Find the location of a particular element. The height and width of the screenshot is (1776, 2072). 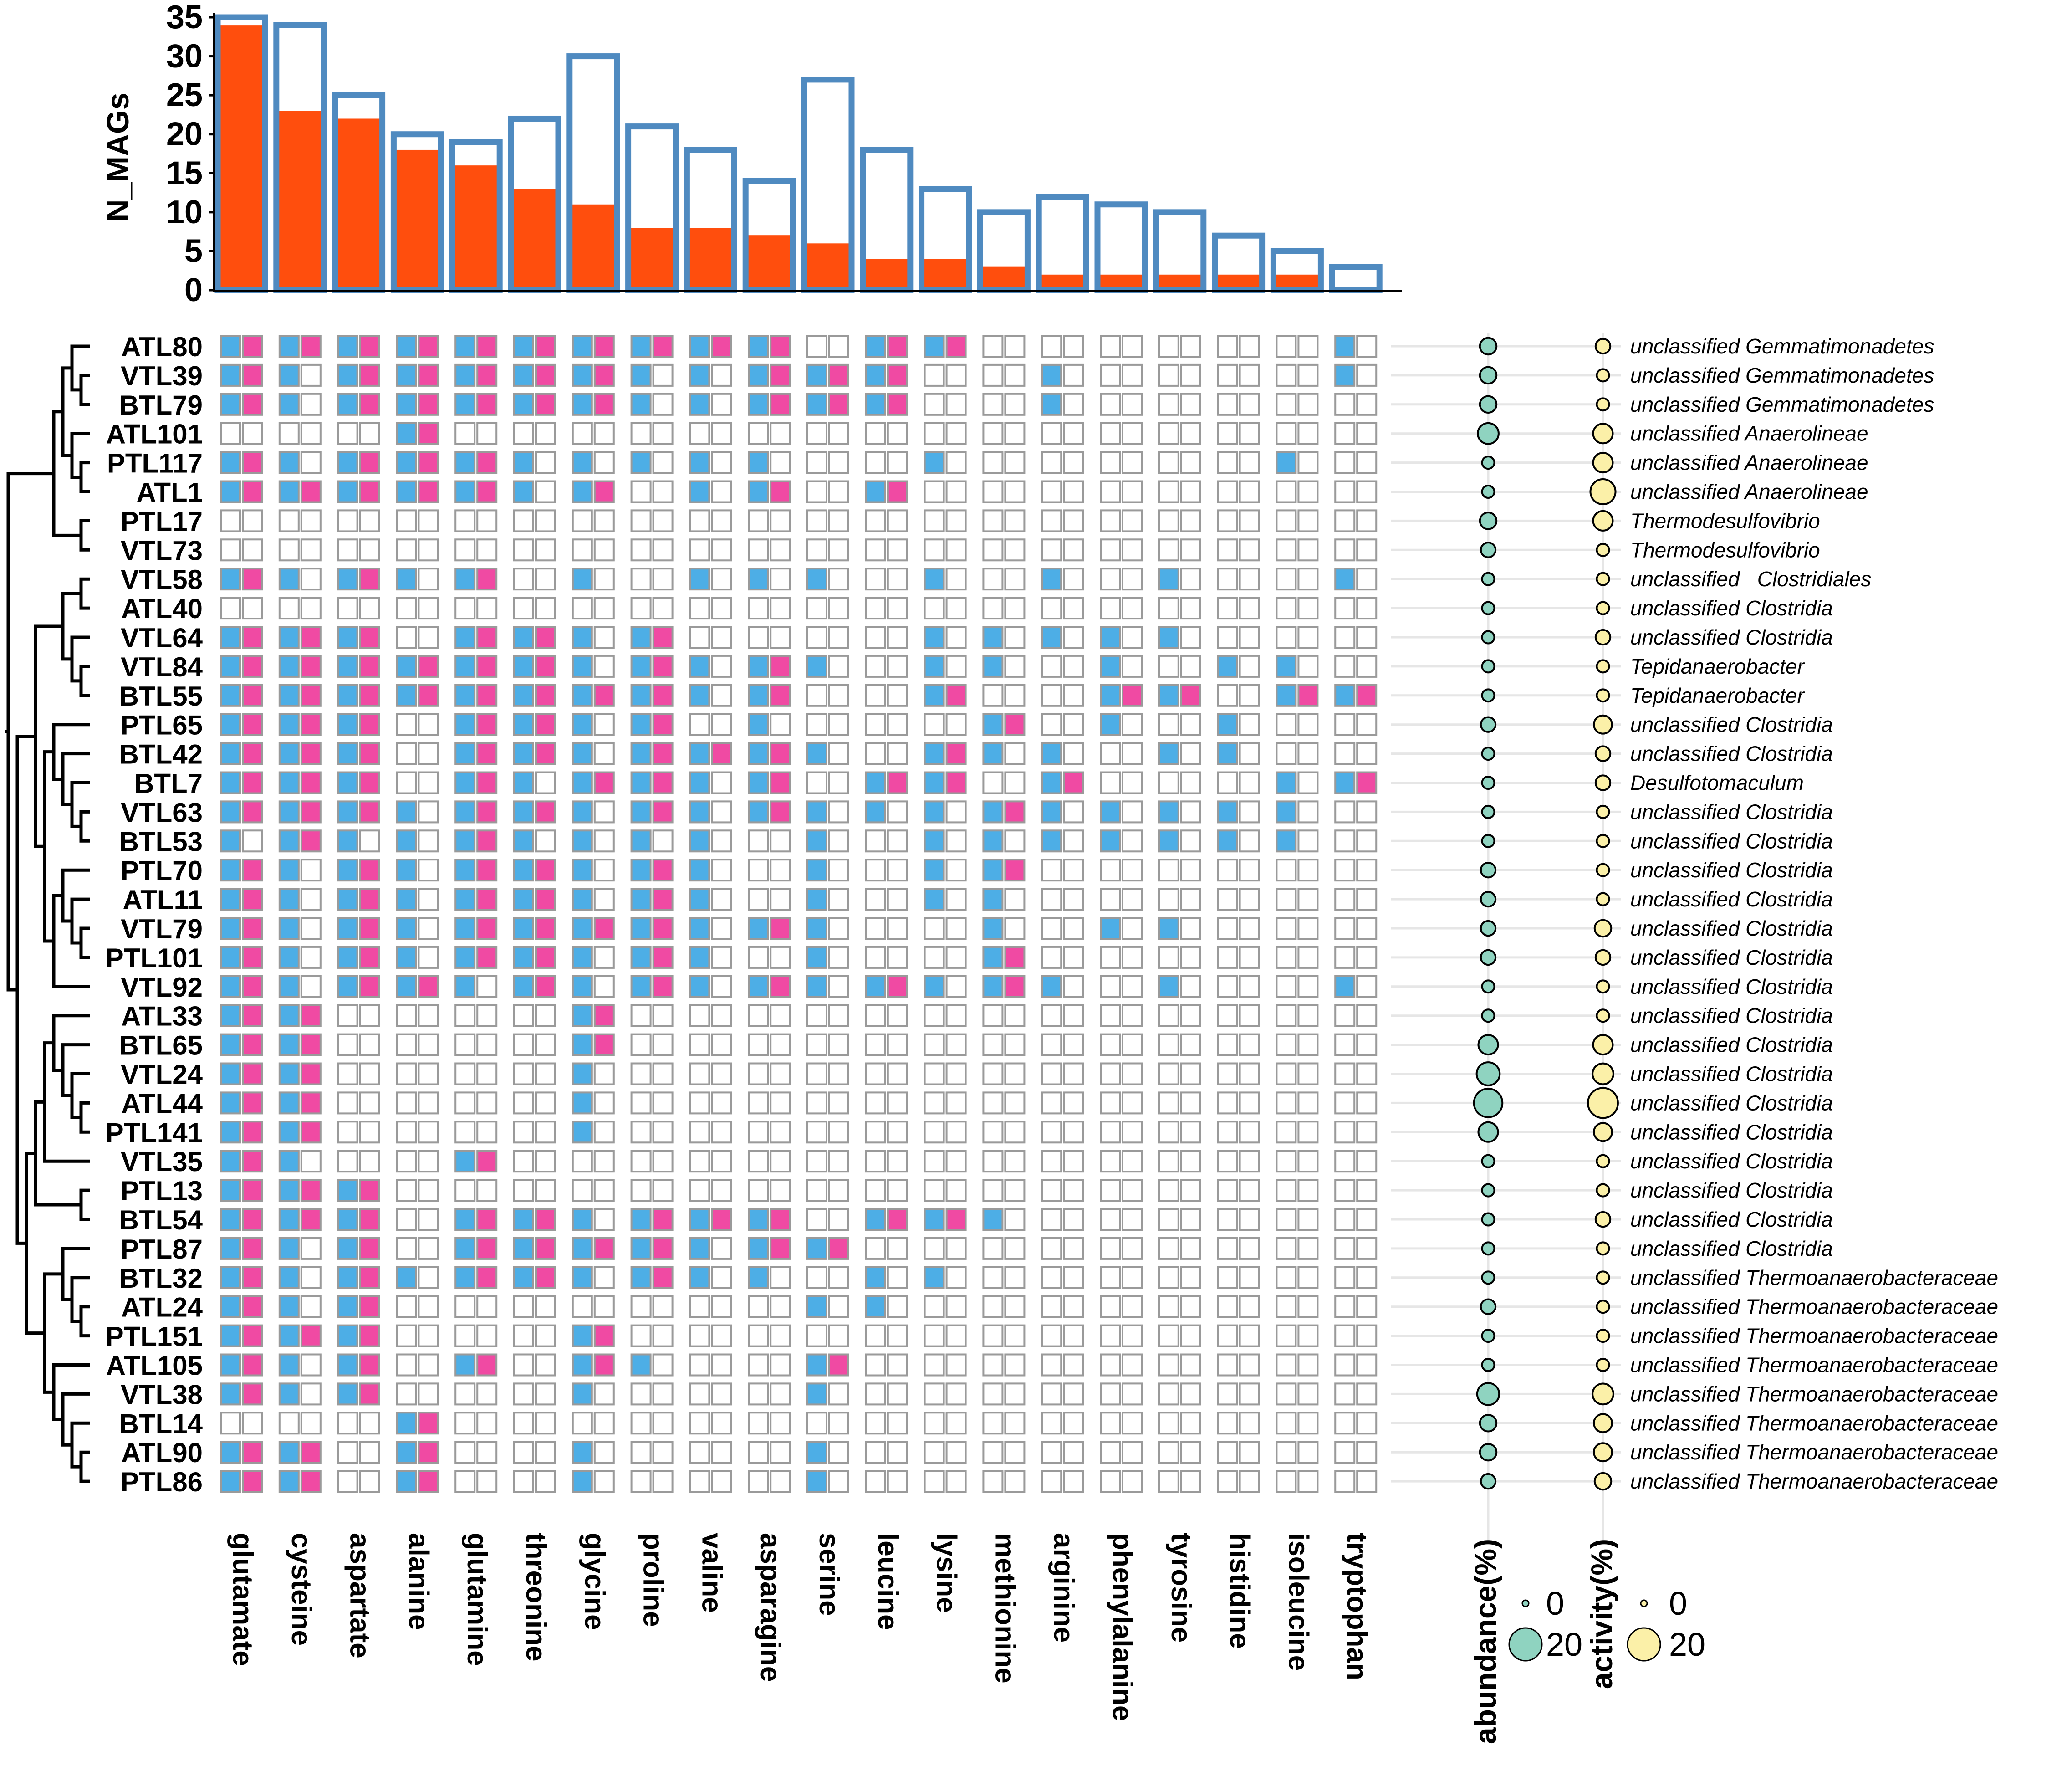

cell-BTL32-glutamate-b is located at coordinates (252, 1277).